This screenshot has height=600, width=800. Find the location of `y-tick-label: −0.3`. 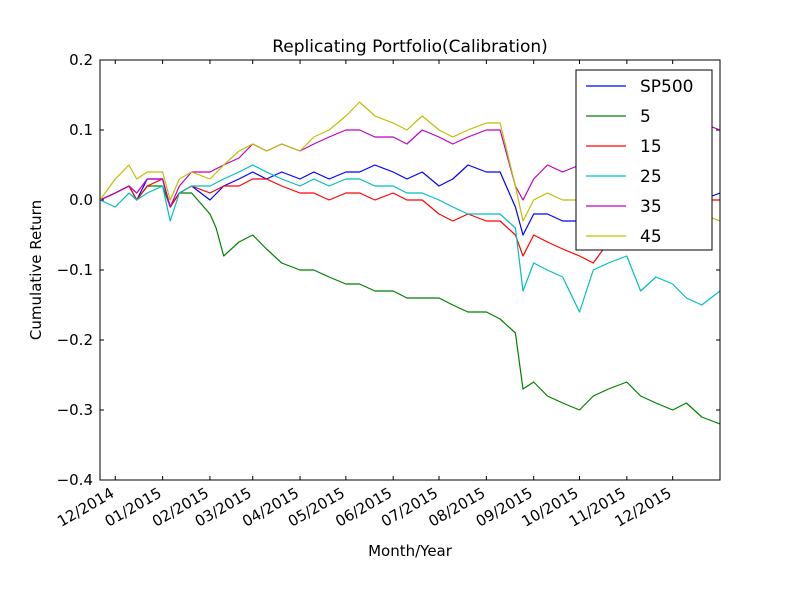

y-tick-label: −0.3 is located at coordinates (75, 410).